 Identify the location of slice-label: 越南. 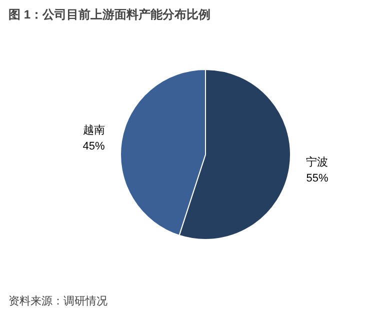
(93, 130).